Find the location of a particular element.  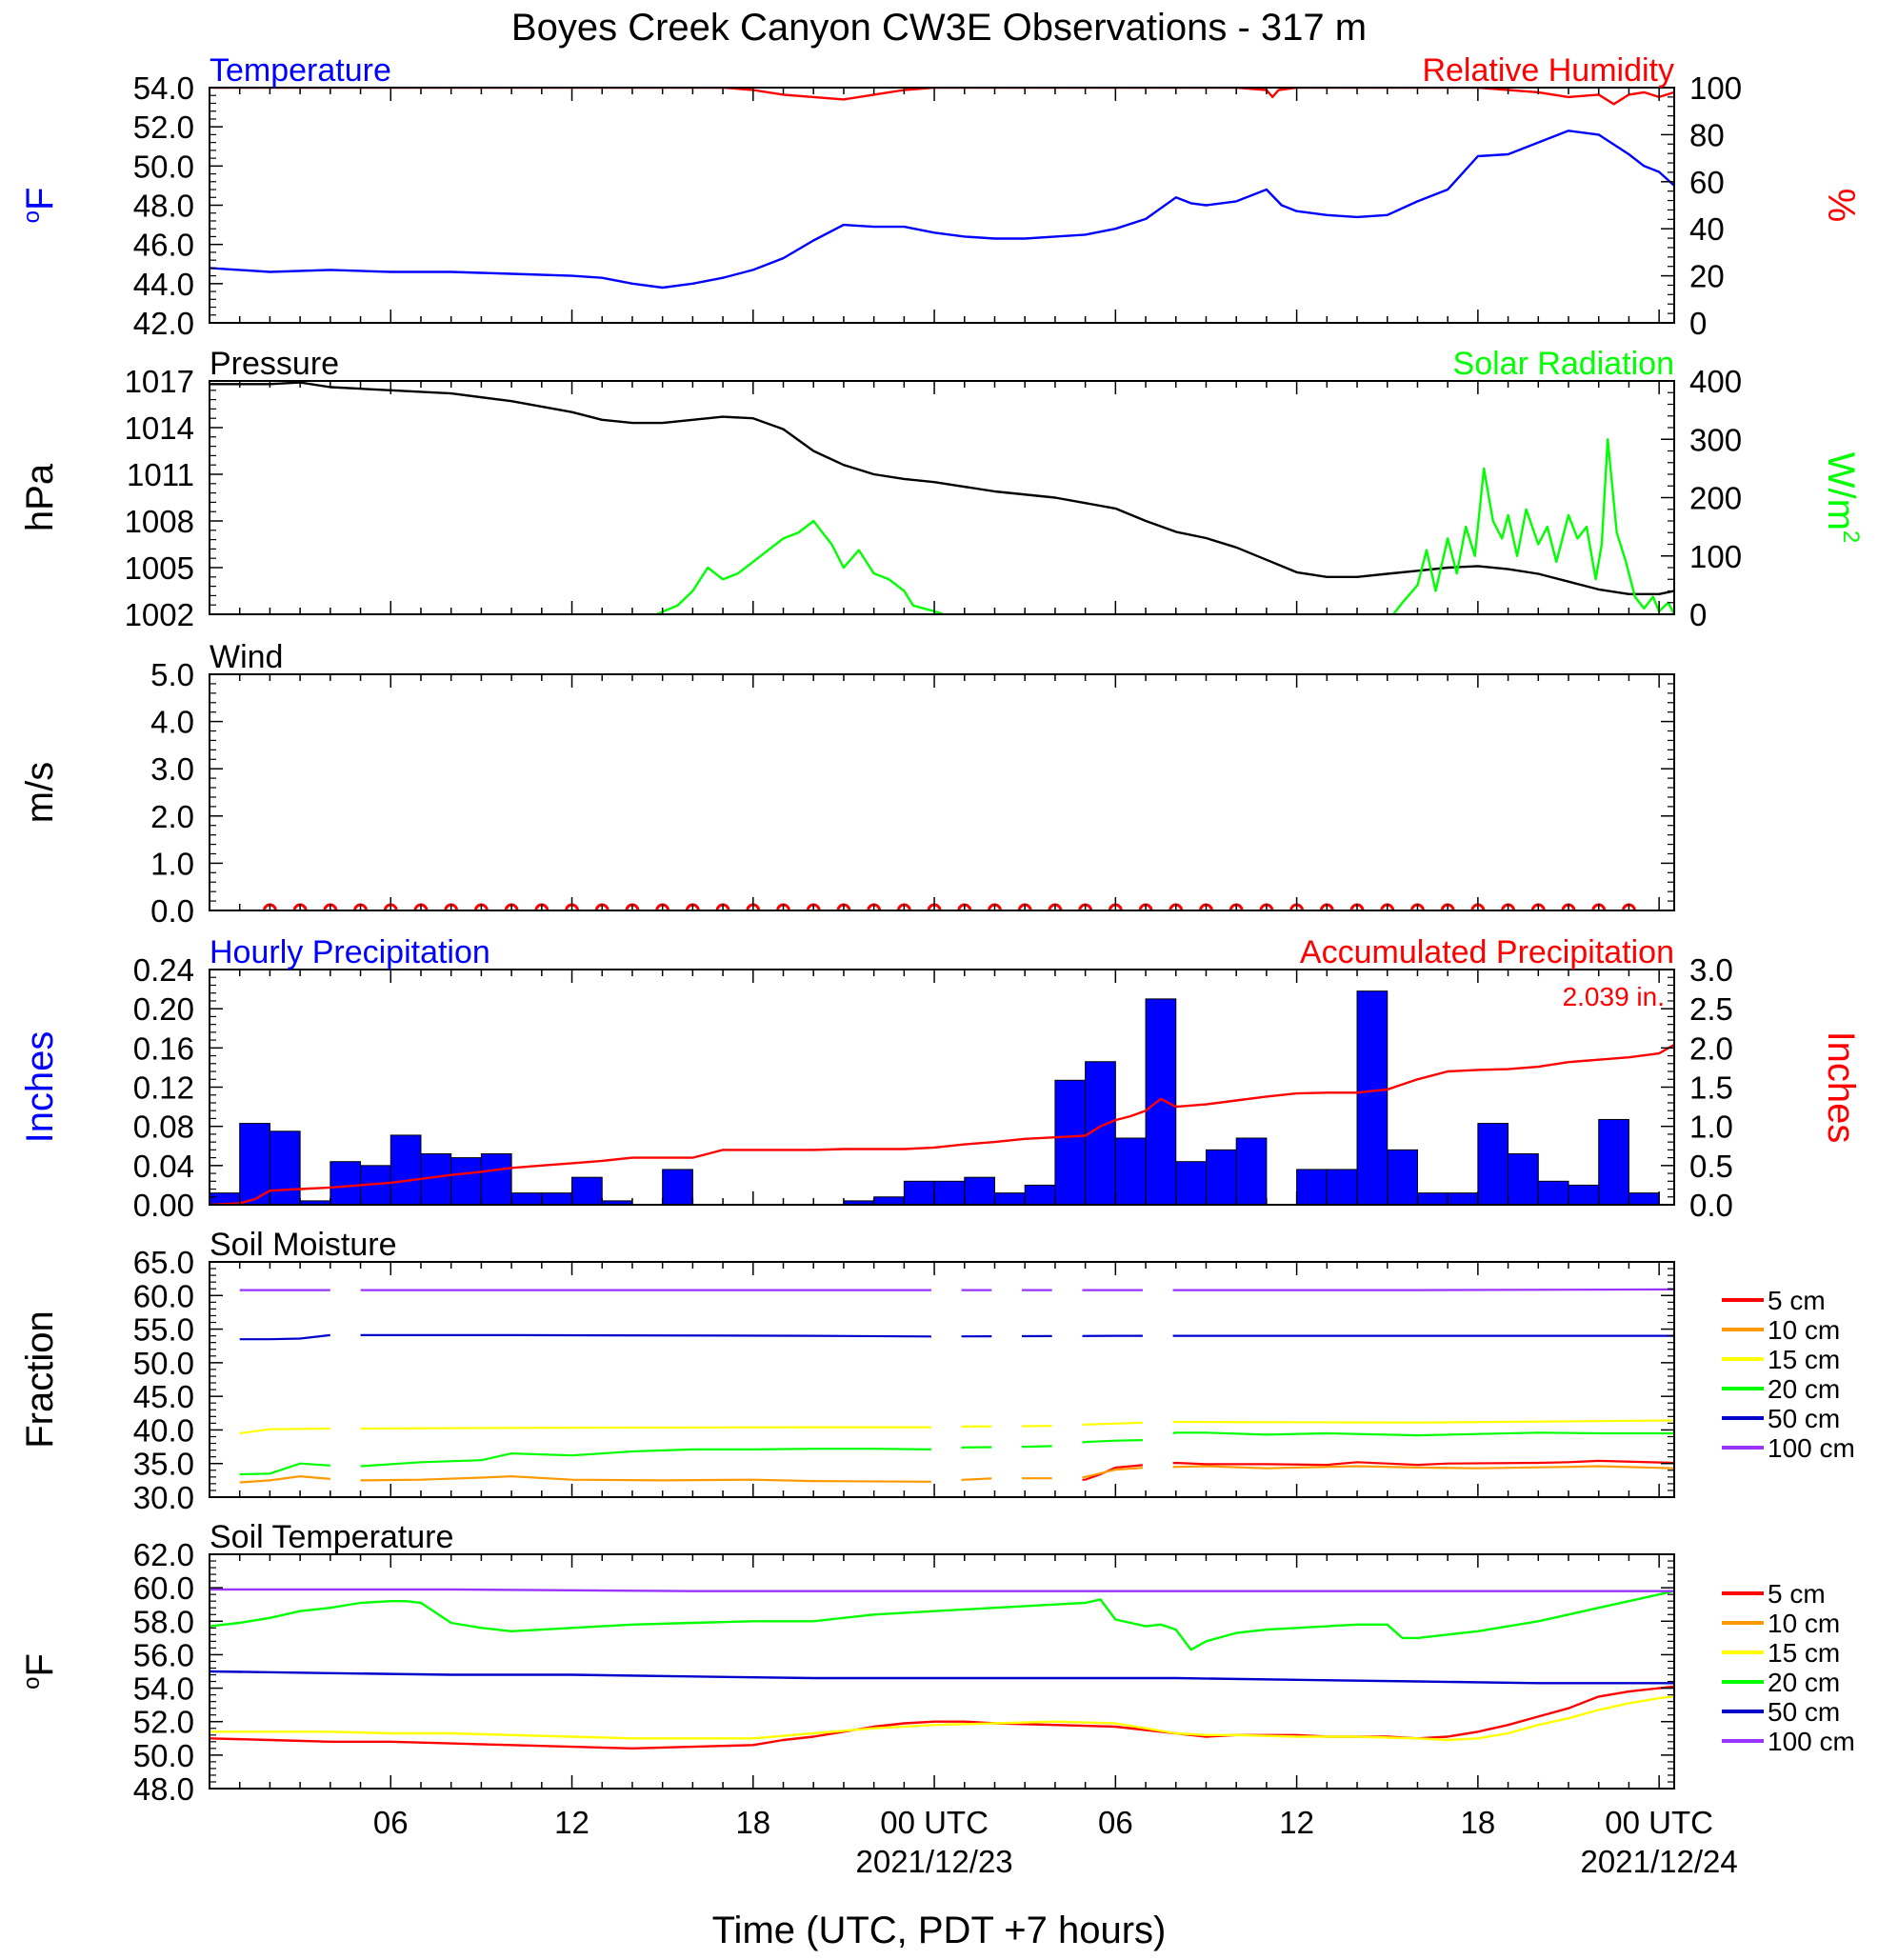

y-left-tick-label: 46.0 is located at coordinates (163, 246).